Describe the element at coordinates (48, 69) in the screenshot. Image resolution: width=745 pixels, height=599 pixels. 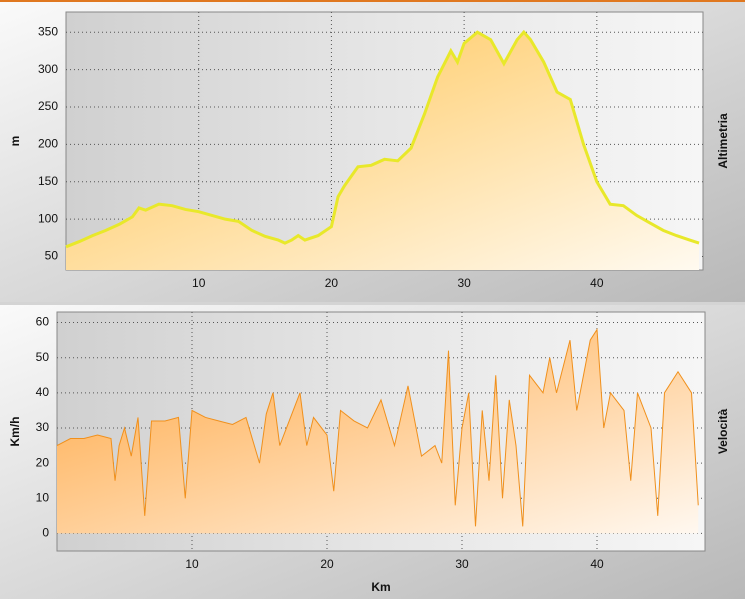
I see `y-tick-label: 300` at that location.